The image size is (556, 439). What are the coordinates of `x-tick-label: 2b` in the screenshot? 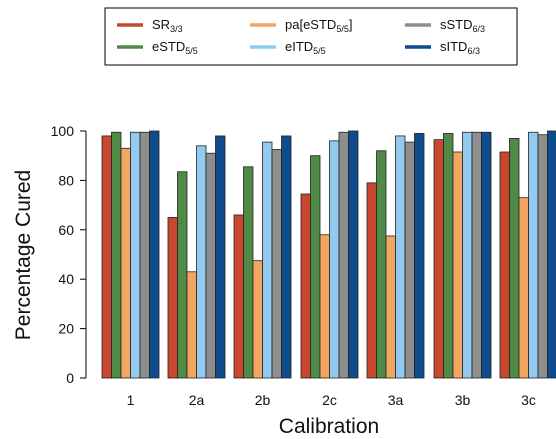 It's located at (263, 400).